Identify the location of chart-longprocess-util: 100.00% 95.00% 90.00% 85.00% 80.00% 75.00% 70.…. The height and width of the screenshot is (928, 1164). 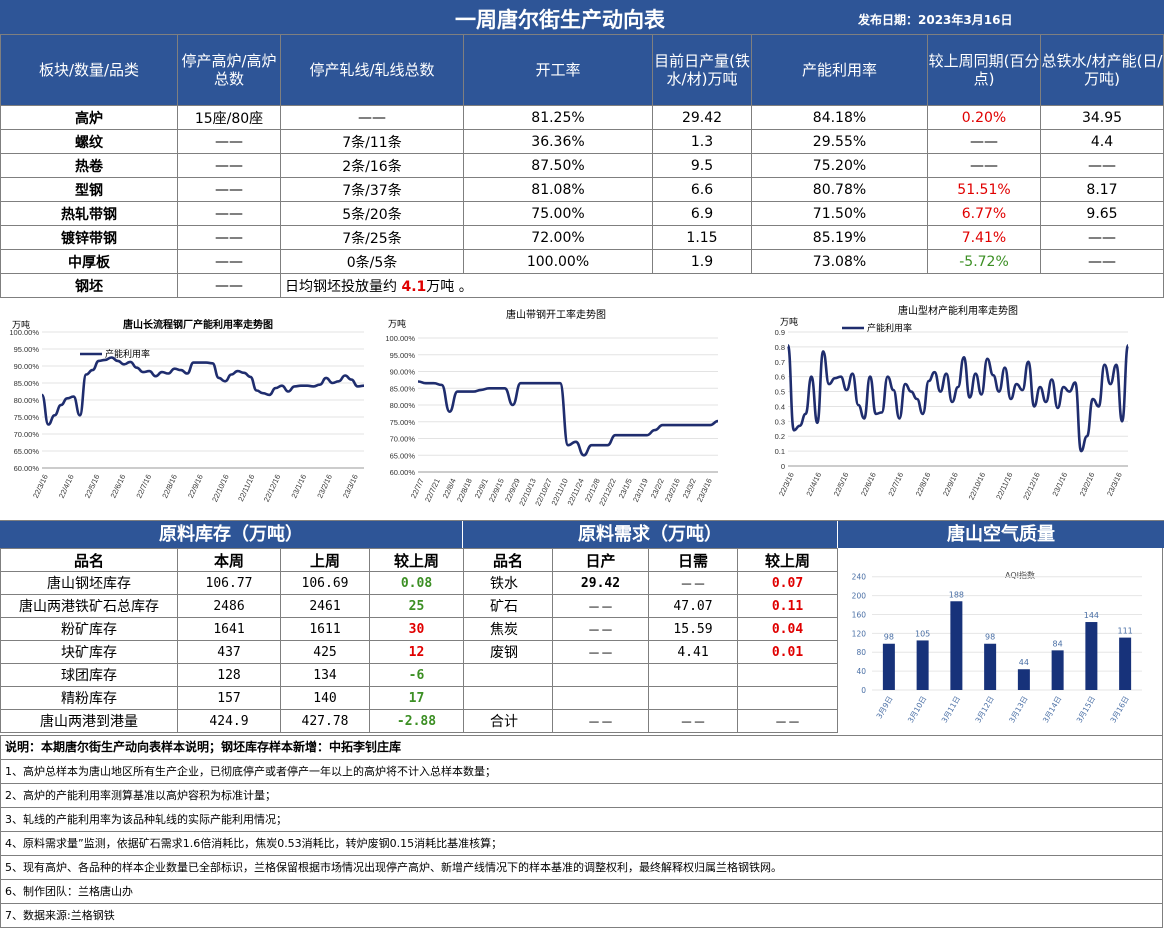
(187, 410).